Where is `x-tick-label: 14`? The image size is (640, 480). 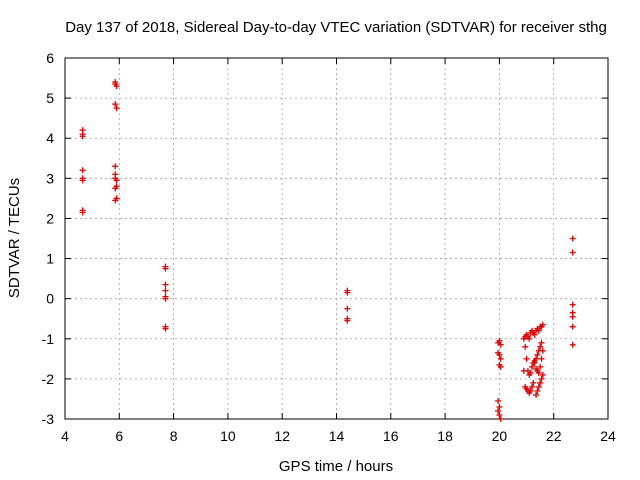
x-tick-label: 14 is located at coordinates (337, 436).